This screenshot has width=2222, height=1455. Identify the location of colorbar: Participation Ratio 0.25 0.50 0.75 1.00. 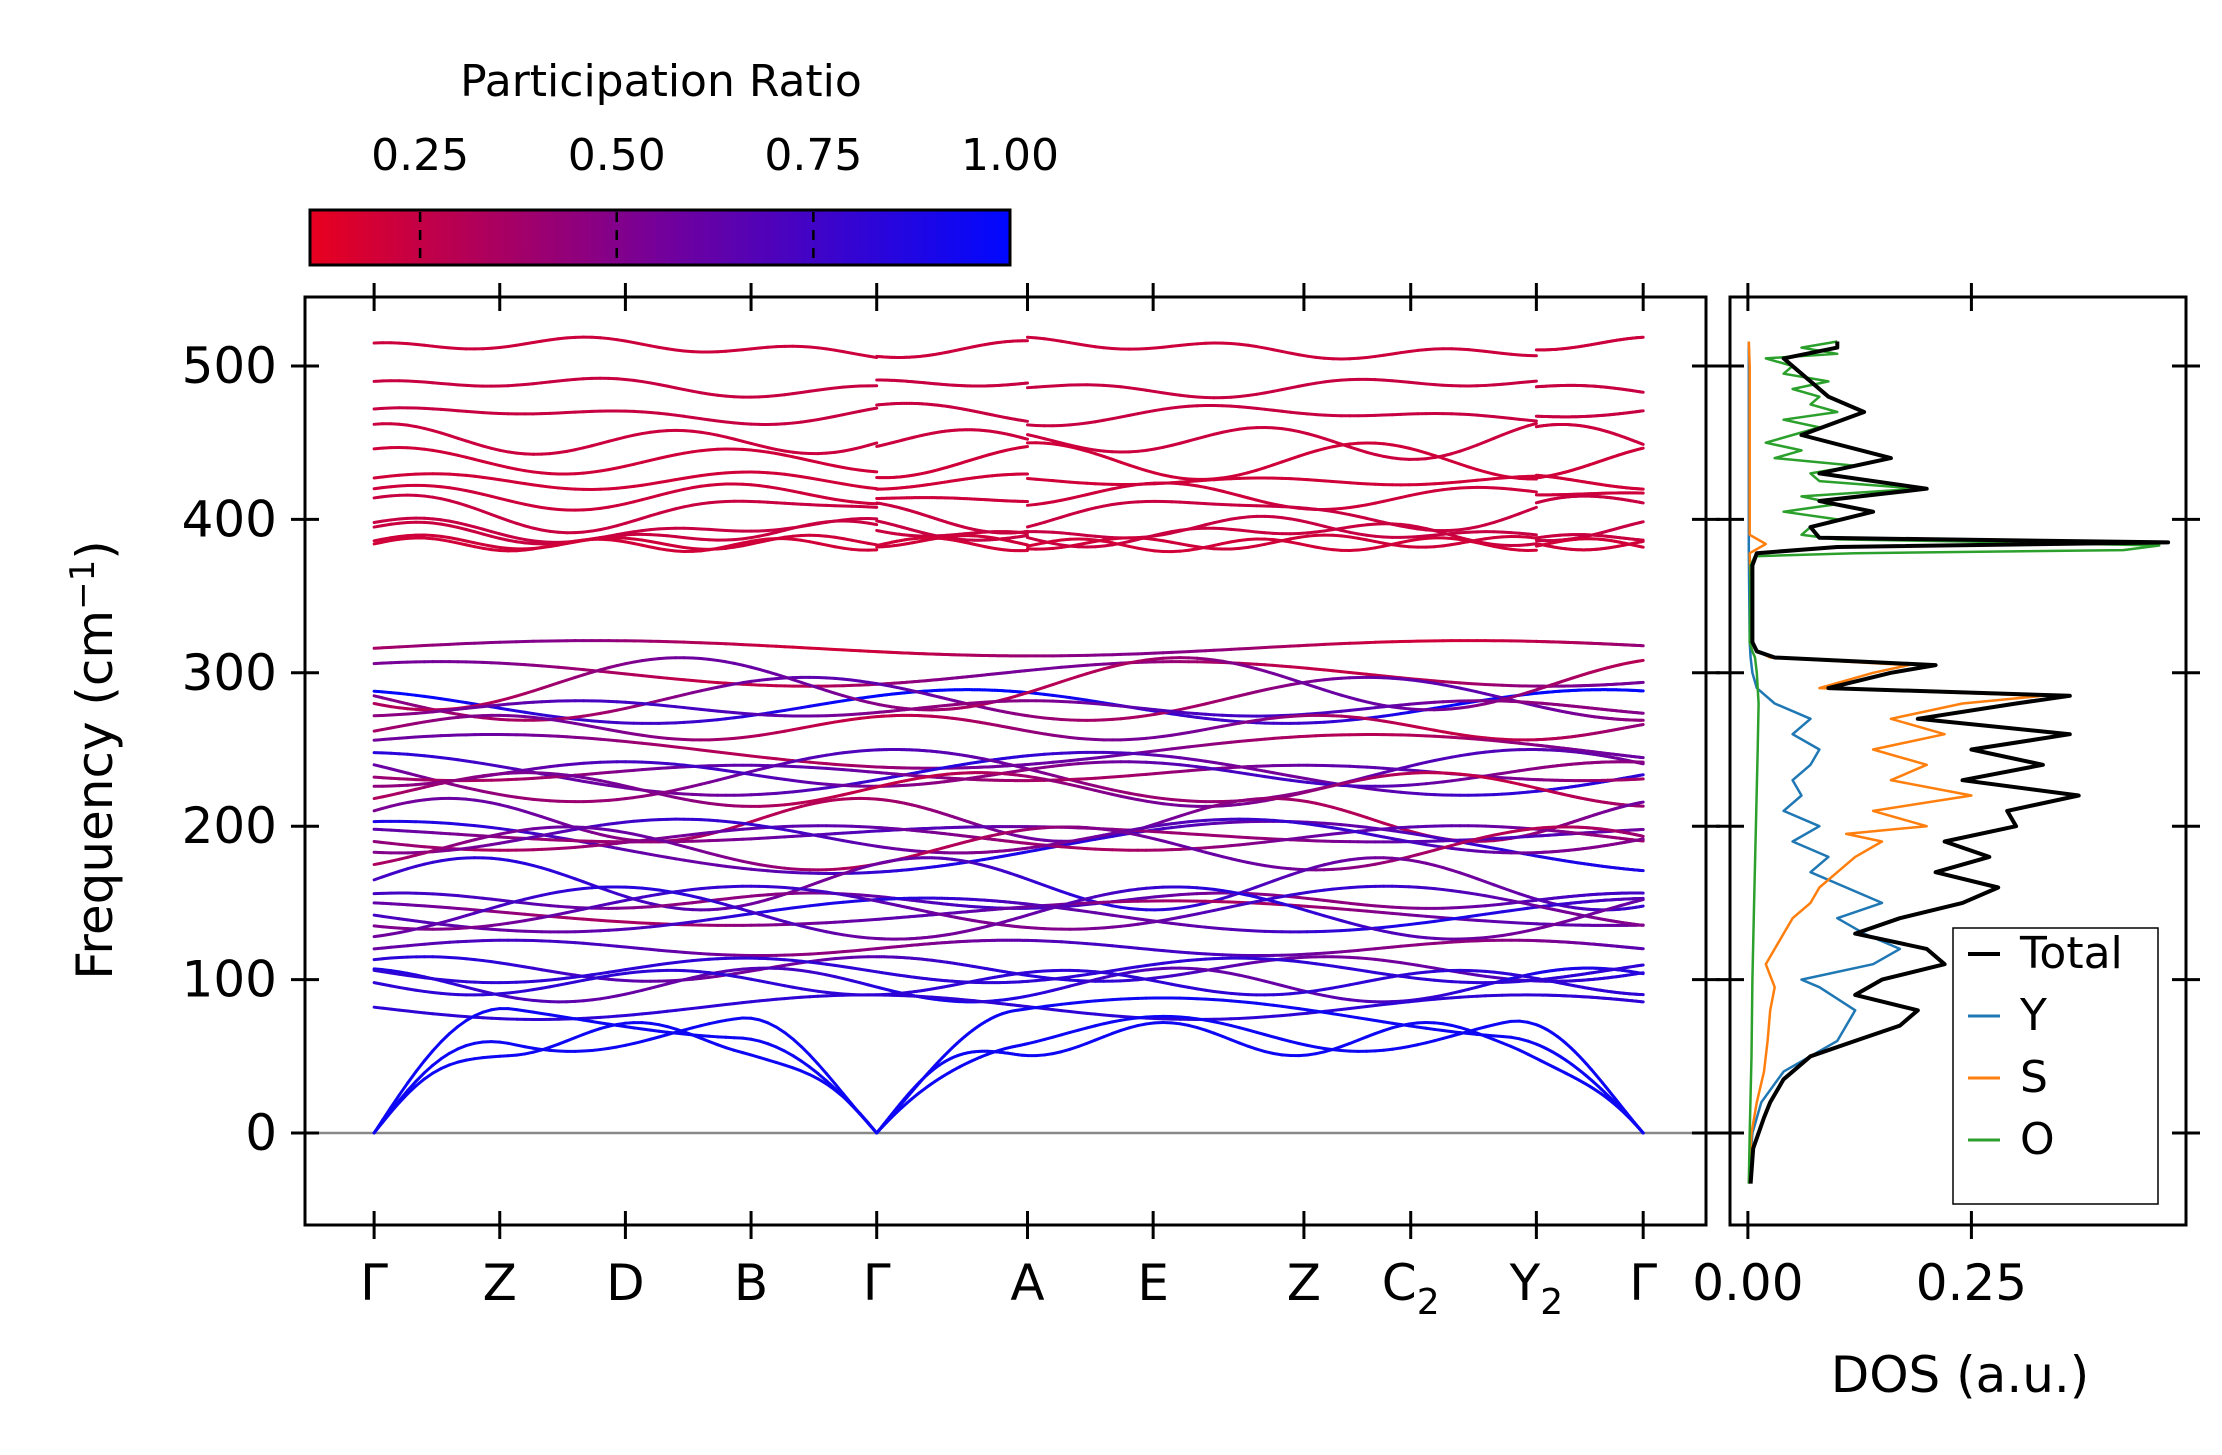
(683, 161).